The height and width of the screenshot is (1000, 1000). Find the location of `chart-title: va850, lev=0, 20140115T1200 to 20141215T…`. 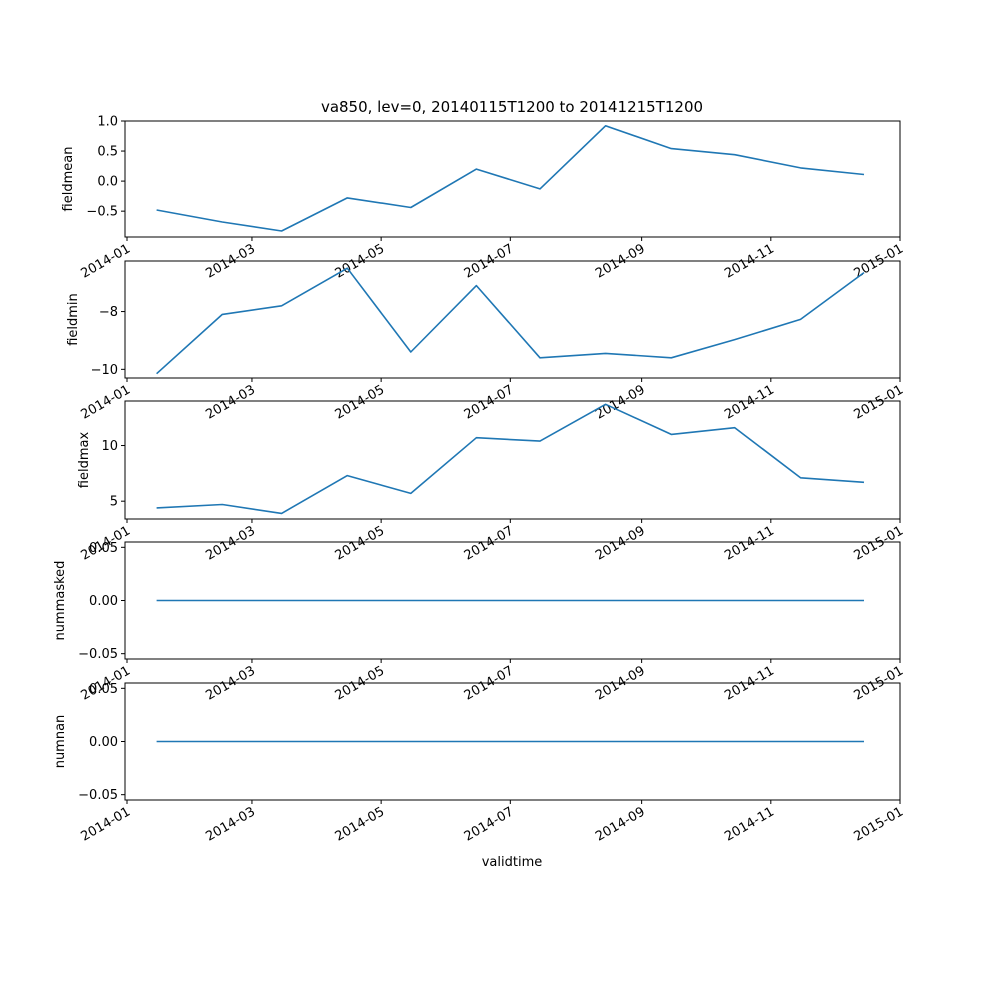

chart-title: va850, lev=0, 20140115T1200 to 20141215T… is located at coordinates (512, 107).